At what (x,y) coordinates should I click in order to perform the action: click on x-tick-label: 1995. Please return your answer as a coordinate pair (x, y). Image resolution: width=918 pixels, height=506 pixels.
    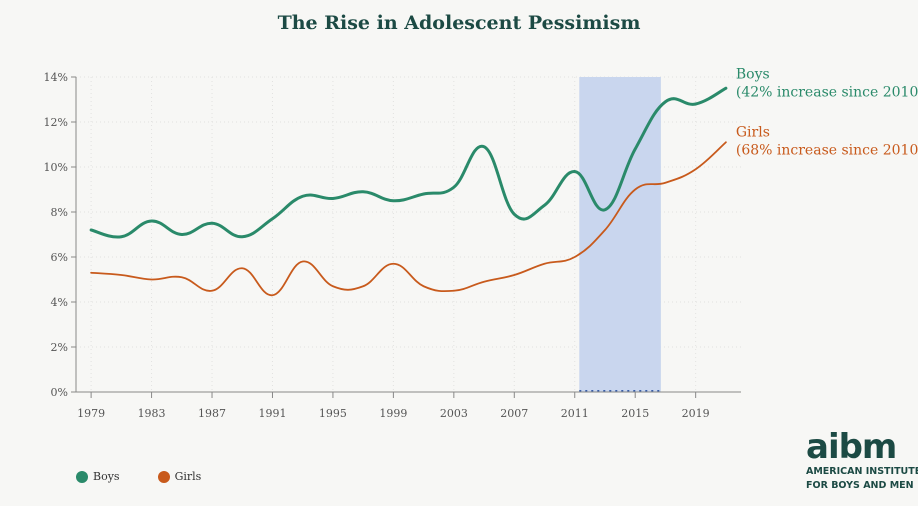
    Looking at the image, I should click on (333, 413).